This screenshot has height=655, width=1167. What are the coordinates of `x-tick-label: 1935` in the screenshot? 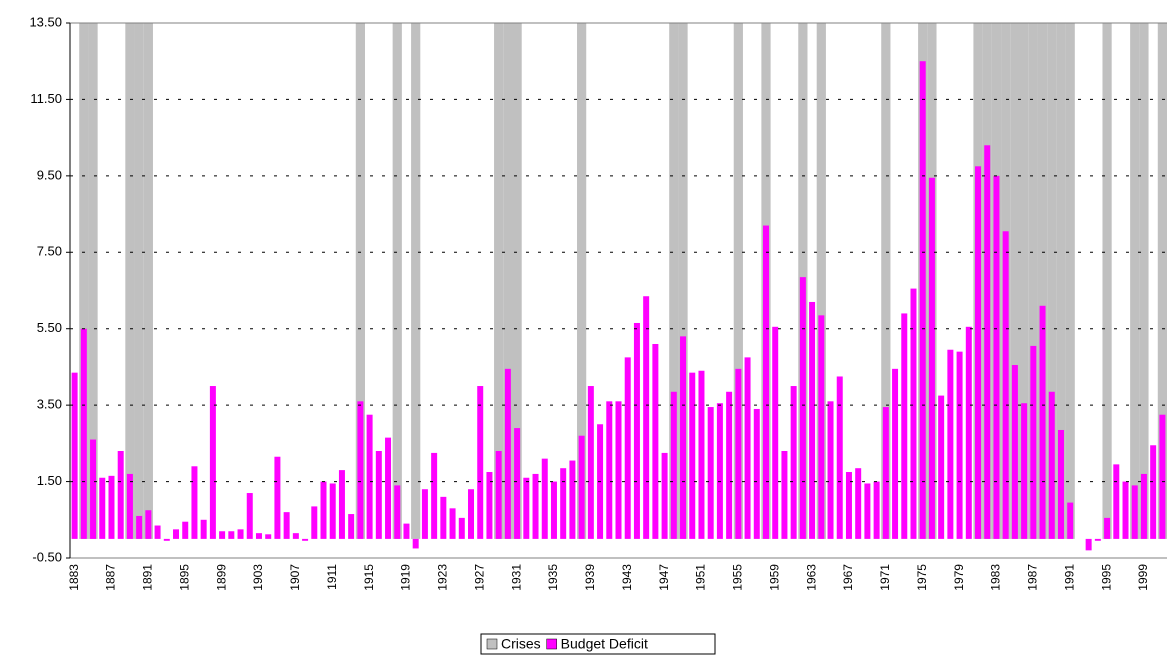 It's located at (553, 577).